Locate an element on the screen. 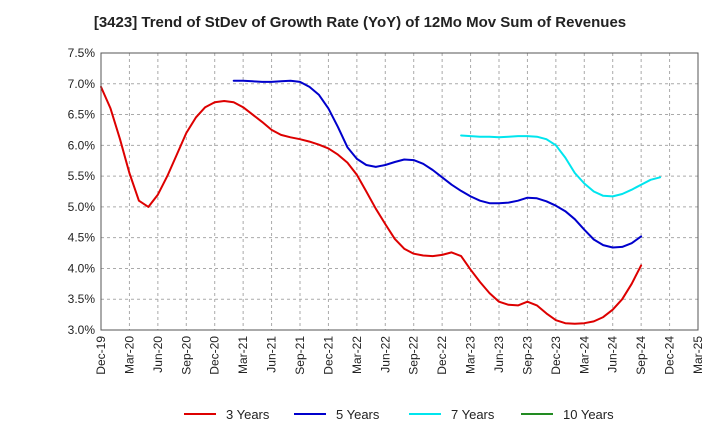 The width and height of the screenshot is (720, 440). x-tick-label: Dec-19 is located at coordinates (101, 355).